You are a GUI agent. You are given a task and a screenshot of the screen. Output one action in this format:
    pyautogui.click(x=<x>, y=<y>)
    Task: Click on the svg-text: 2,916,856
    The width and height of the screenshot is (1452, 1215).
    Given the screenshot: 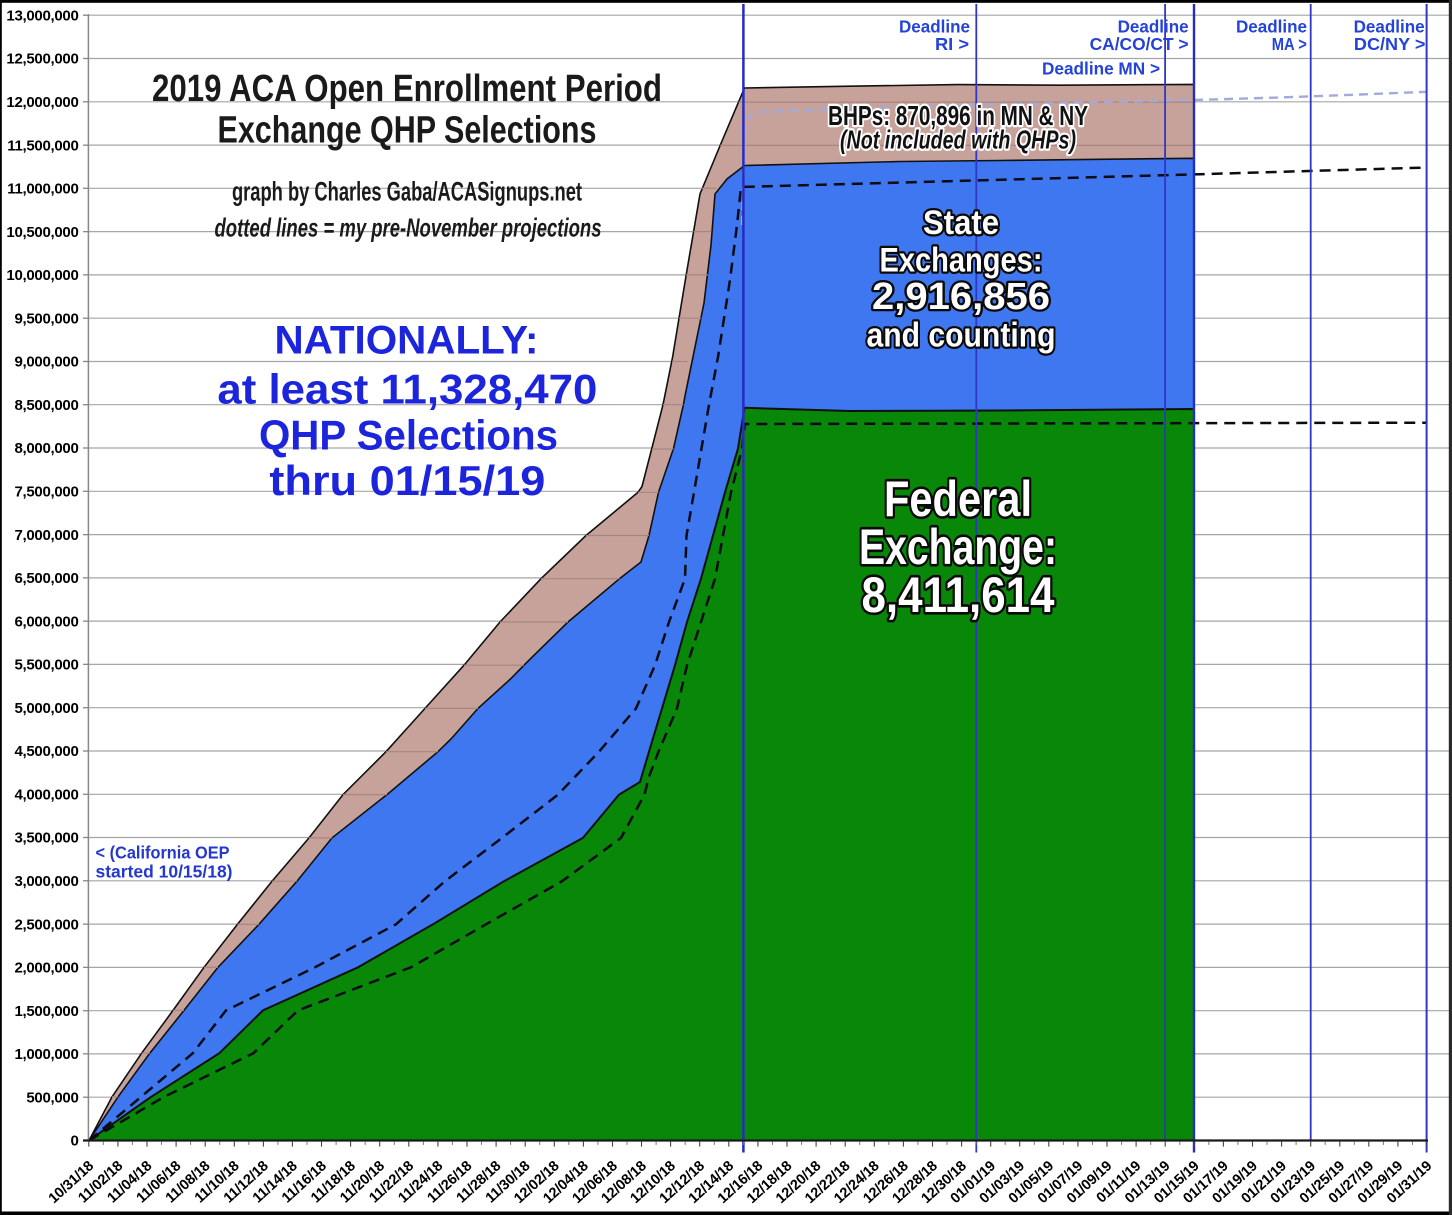 What is the action you would take?
    pyautogui.click(x=961, y=297)
    